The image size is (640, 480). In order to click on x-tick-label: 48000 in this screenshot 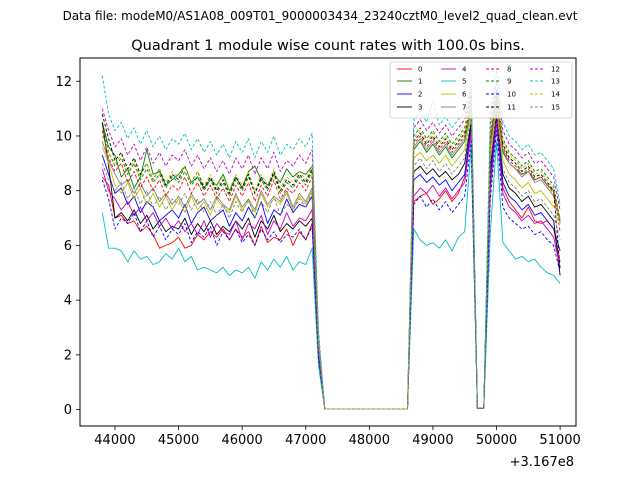, I will do `click(369, 440)`.